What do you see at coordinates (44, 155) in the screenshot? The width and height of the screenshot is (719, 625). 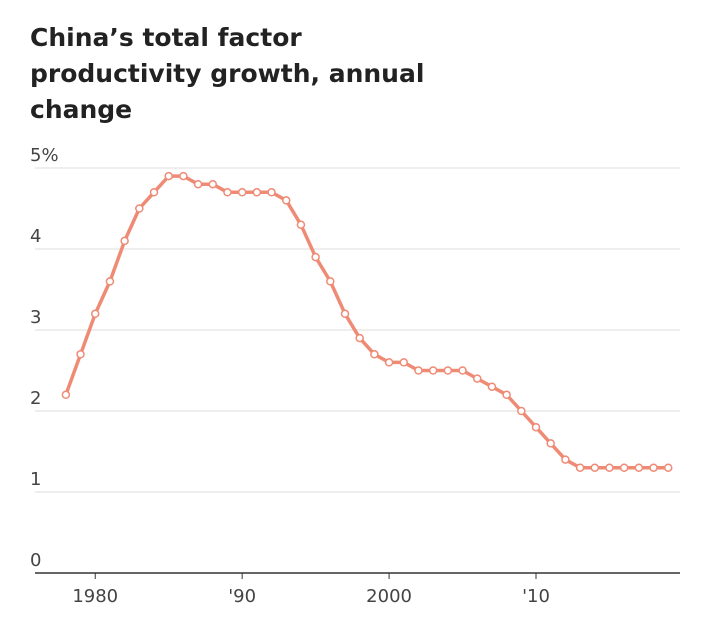 I see `y-tick-label: 5%` at bounding box center [44, 155].